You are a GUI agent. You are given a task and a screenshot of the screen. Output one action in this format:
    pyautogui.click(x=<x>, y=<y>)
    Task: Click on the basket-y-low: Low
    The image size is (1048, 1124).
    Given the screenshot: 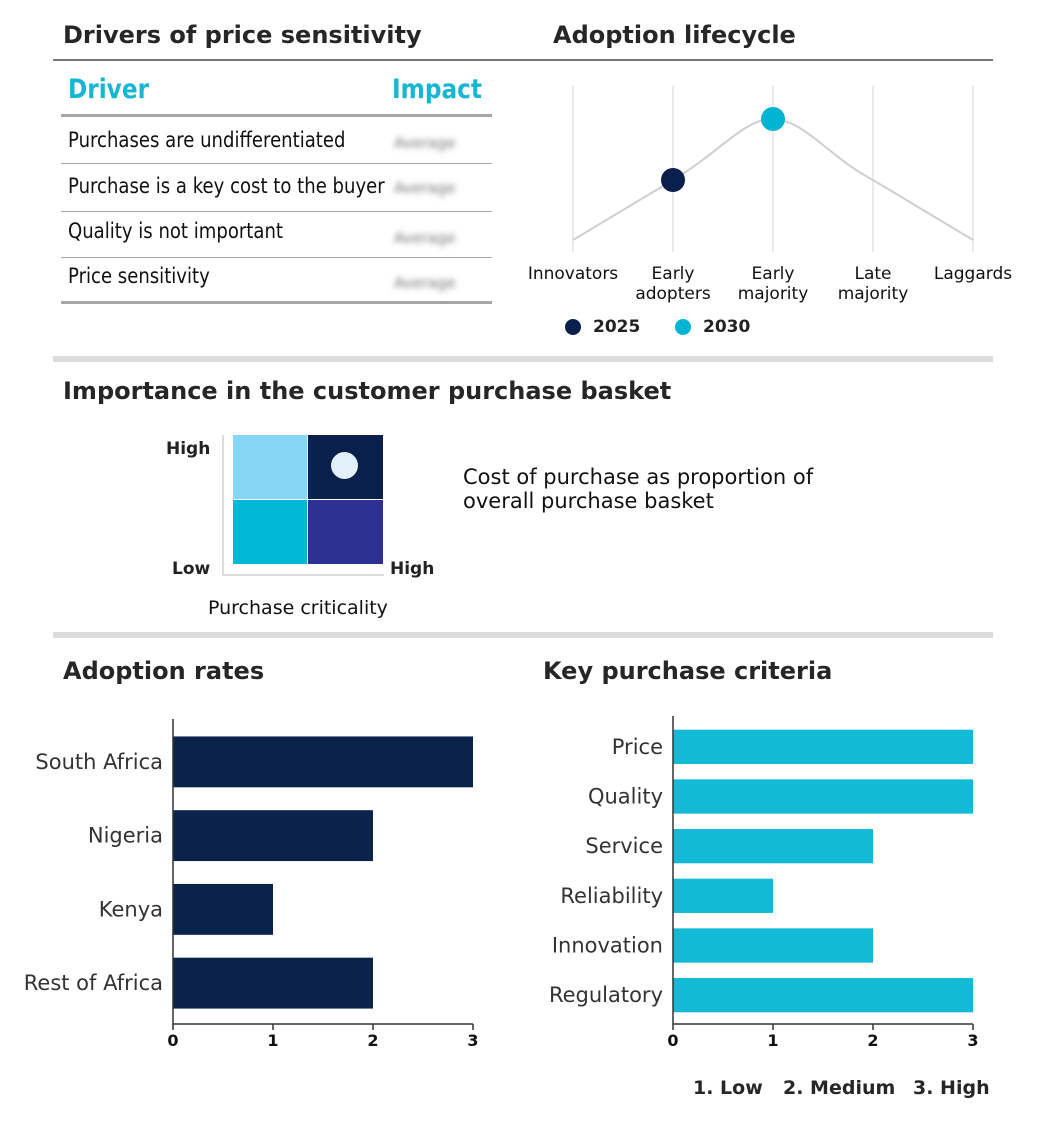 What is the action you would take?
    pyautogui.click(x=191, y=569)
    